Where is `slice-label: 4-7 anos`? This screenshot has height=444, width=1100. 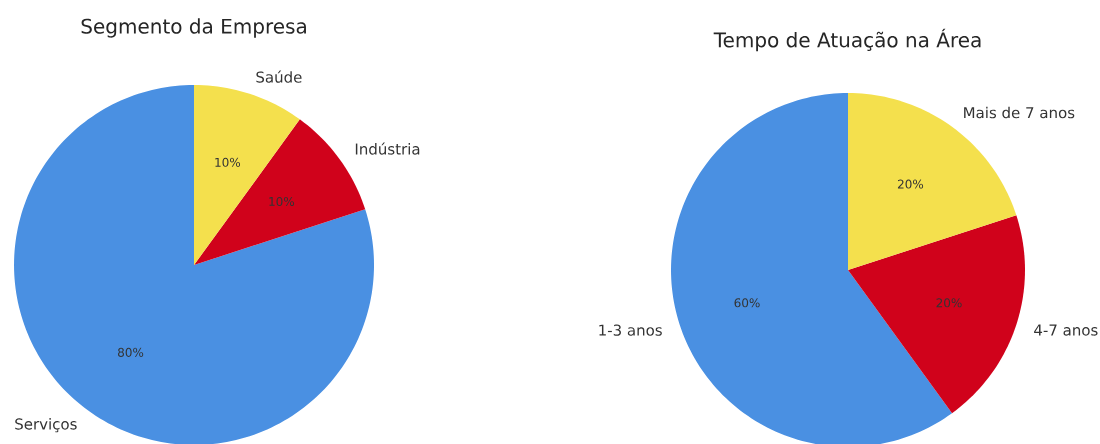
slice-label: 4-7 anos is located at coordinates (1066, 330).